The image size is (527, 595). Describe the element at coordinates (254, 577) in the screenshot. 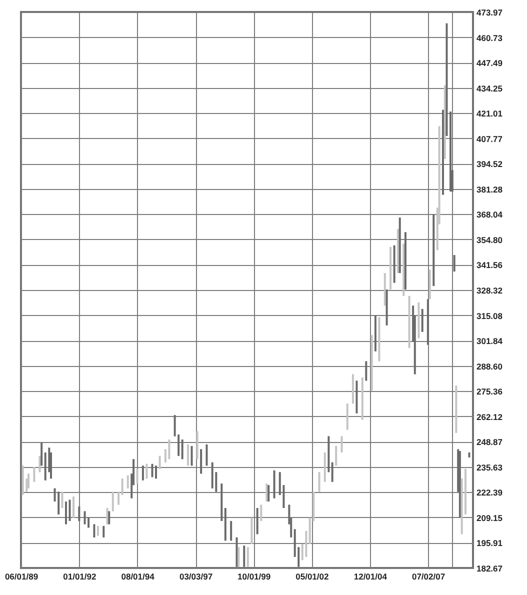

I see `x-tick-label: 10/01/99` at that location.